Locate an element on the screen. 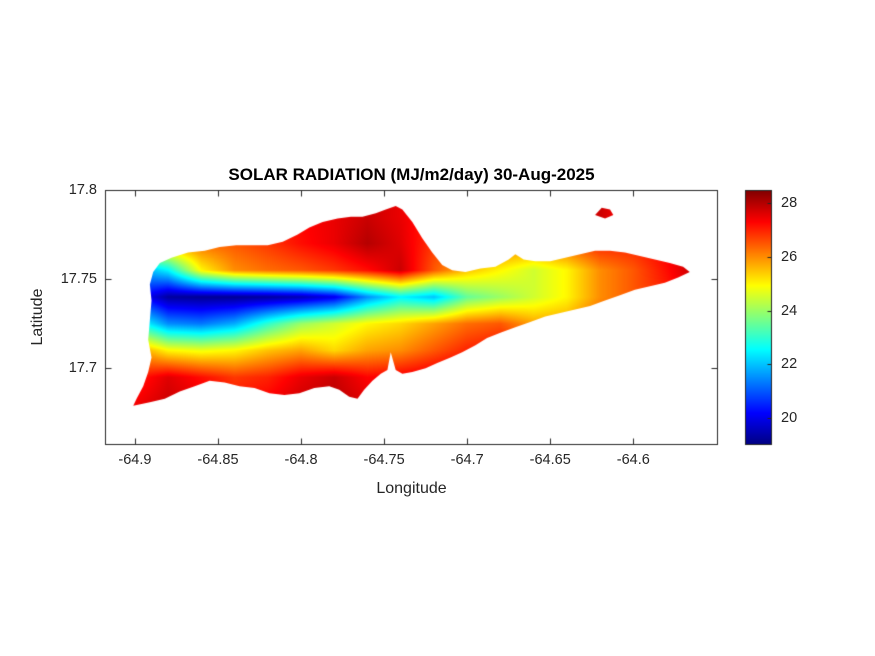 The image size is (875, 656). chart-title: SOLAR RADIATION (MJ/m2/day) 30-Aug-2025 is located at coordinates (411, 174).